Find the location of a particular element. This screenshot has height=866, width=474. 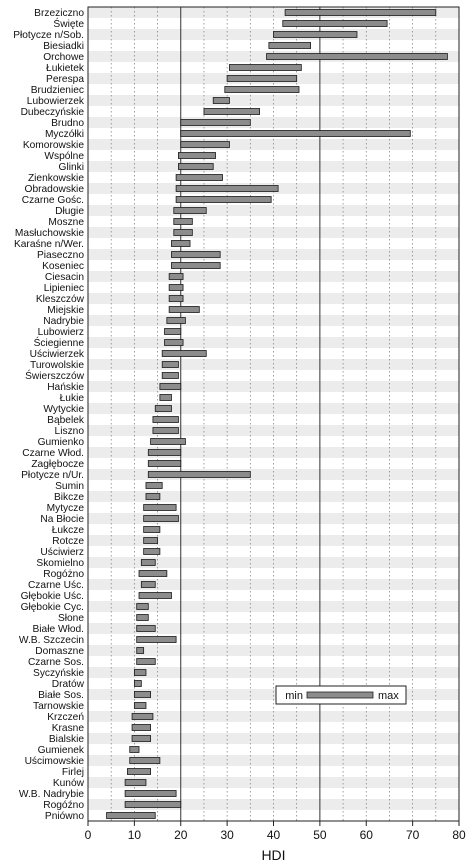

category-label: Białe Sos. is located at coordinates (61, 695).